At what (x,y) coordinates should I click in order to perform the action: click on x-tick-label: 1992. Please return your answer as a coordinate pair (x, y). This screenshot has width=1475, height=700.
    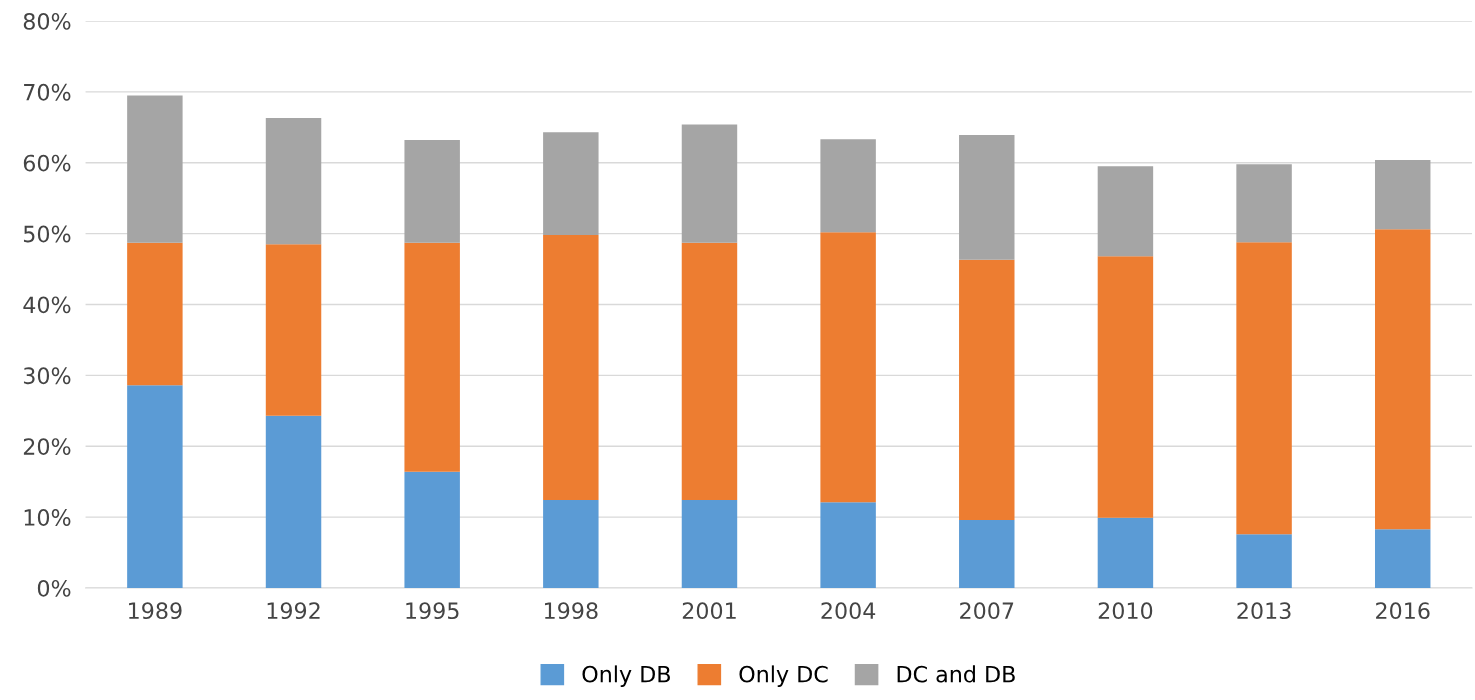
    Looking at the image, I should click on (293, 611).